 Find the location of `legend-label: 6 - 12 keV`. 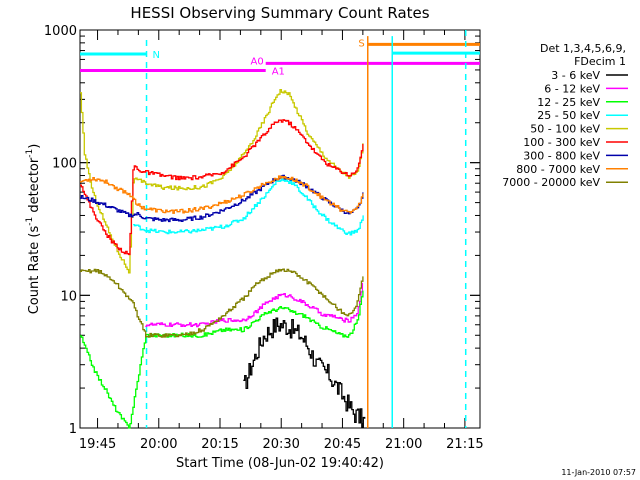

legend-label: 6 - 12 keV is located at coordinates (572, 88).